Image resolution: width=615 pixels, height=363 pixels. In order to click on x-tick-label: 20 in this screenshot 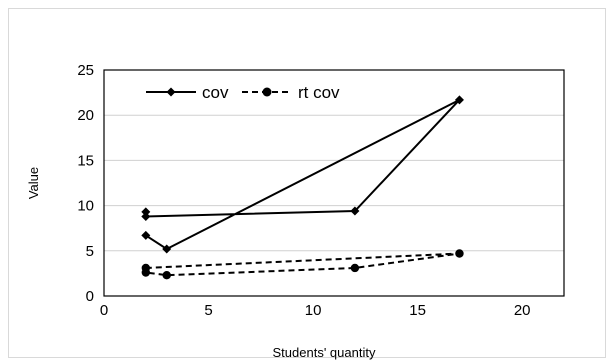, I will do `click(522, 310)`.